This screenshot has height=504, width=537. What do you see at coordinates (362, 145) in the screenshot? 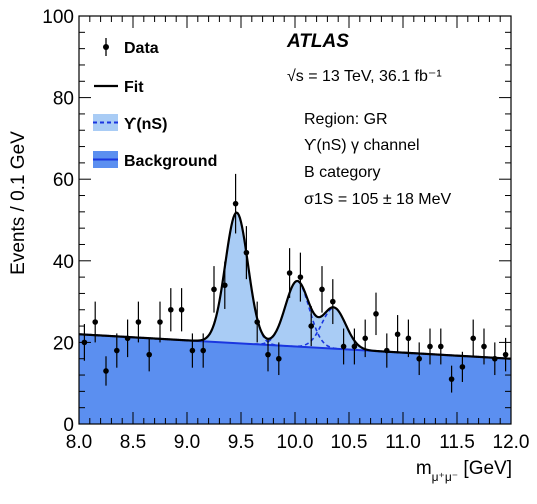
I see `info-channel: ϒ(nS) γ channel` at bounding box center [362, 145].